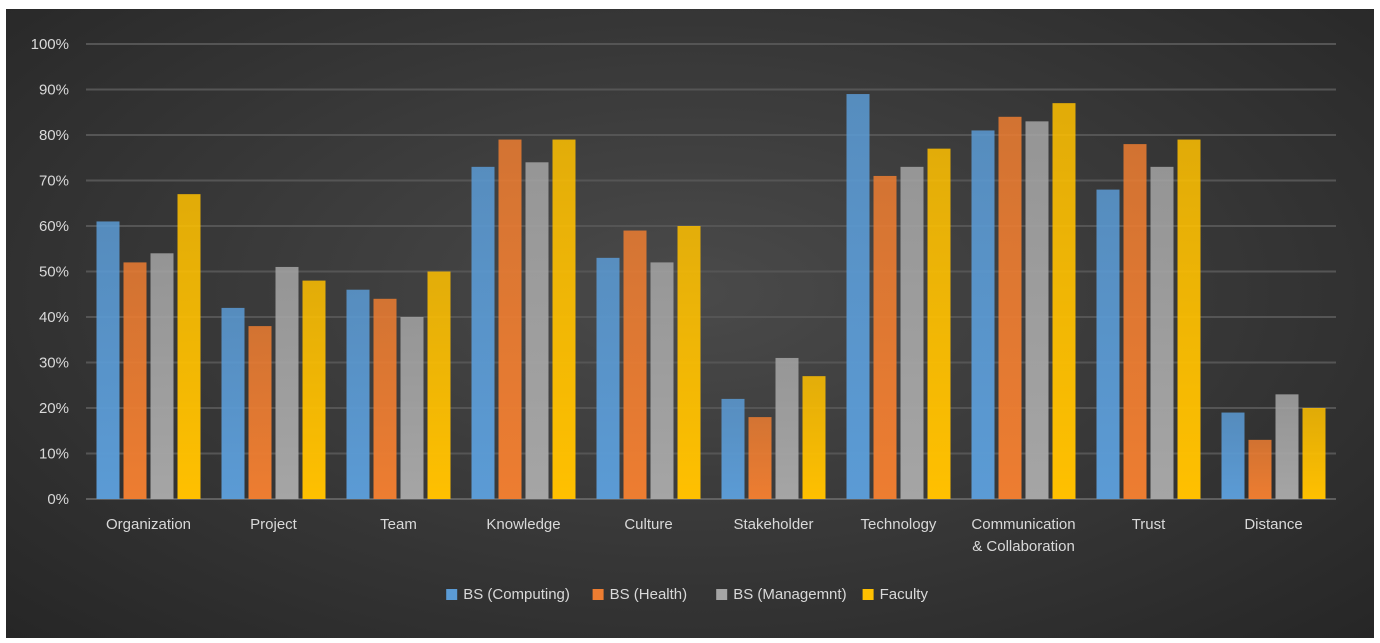 This screenshot has height=643, width=1380. I want to click on x-category-label: Organization, so click(148, 524).